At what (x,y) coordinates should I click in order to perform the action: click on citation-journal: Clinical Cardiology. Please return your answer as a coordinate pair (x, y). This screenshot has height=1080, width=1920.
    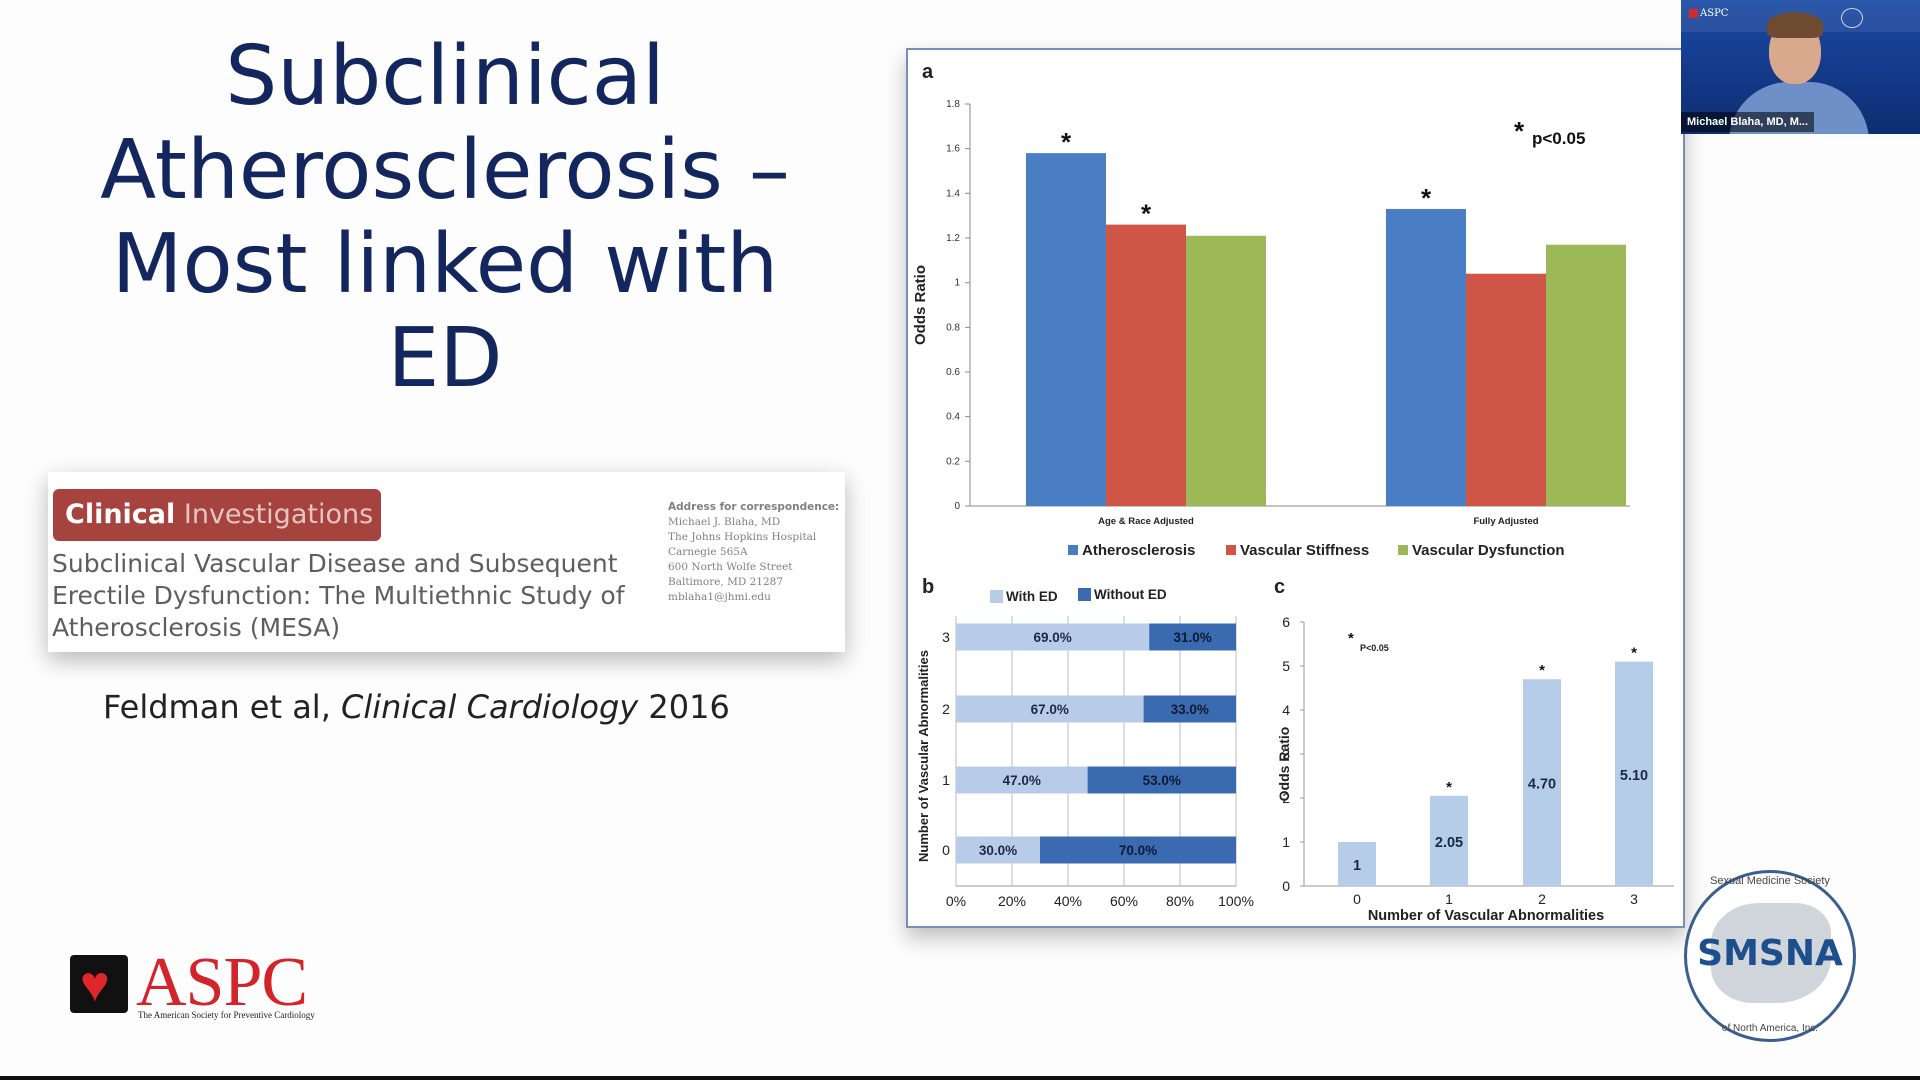
    Looking at the image, I should click on (490, 707).